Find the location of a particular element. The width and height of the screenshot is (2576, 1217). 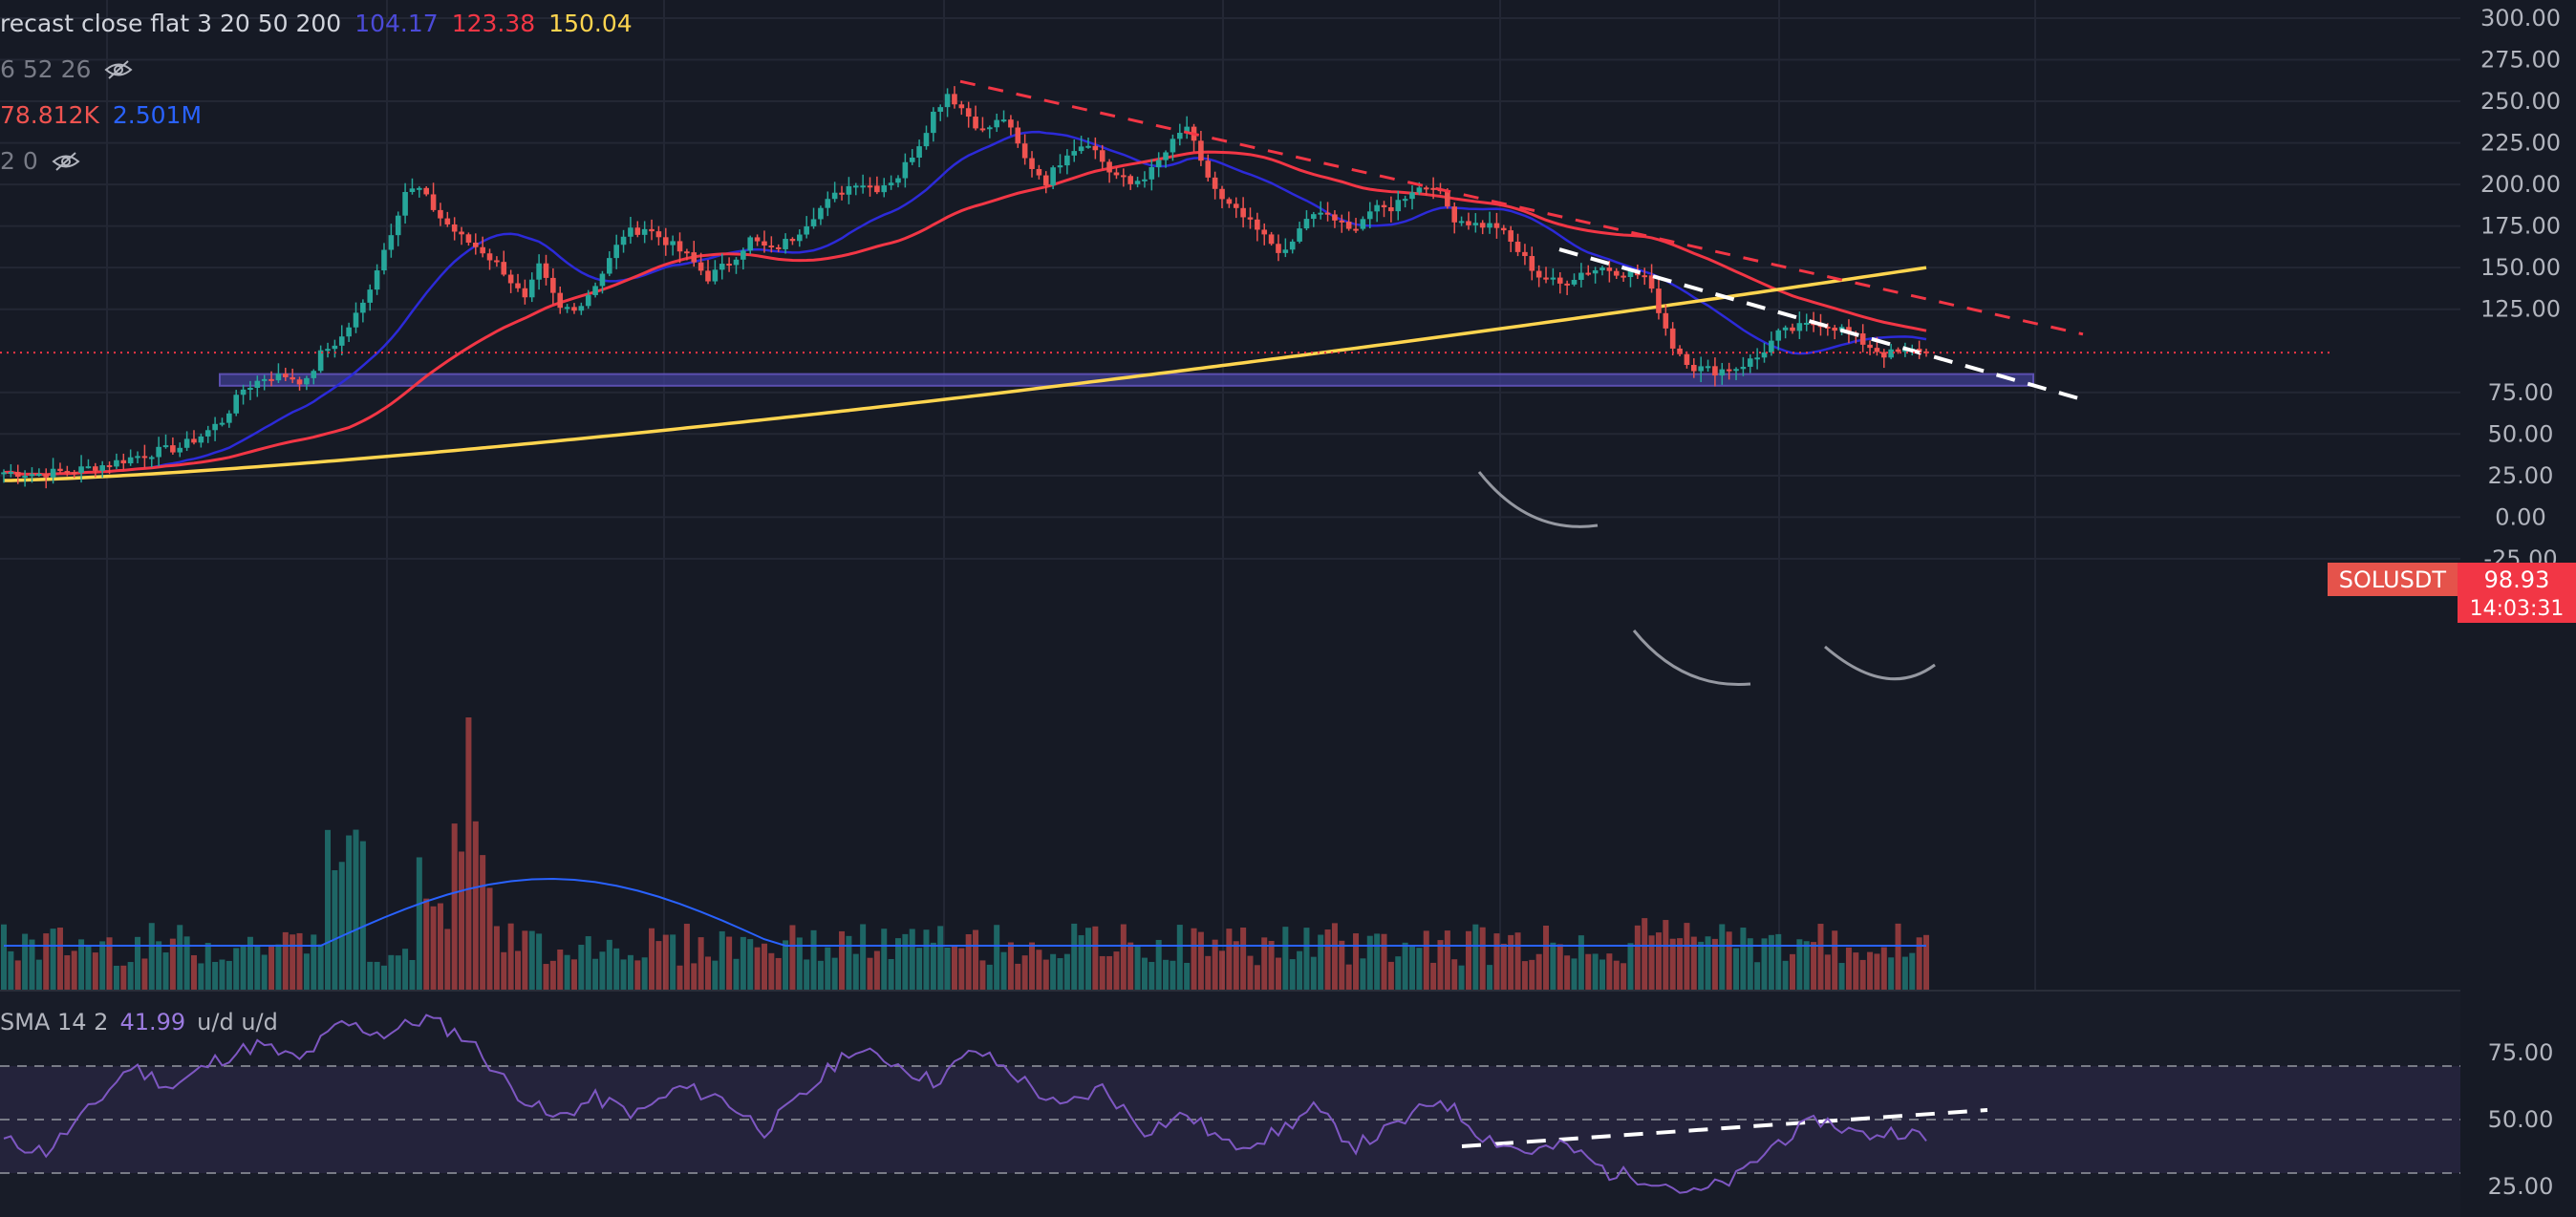

rsi-value: 41.99 is located at coordinates (152, 1022).